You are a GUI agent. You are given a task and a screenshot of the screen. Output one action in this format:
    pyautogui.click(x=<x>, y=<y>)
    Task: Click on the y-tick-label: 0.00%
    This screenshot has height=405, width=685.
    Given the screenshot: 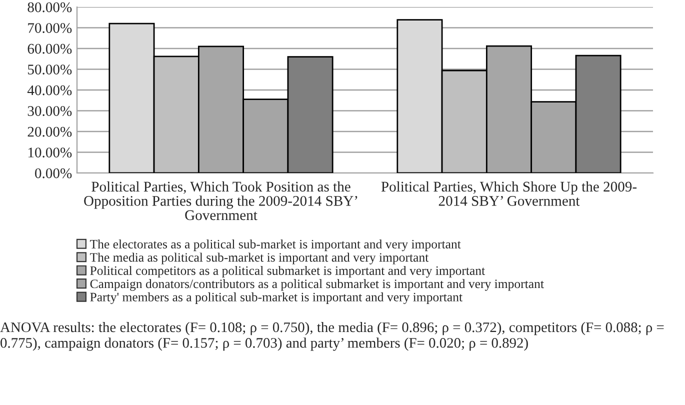 What is the action you would take?
    pyautogui.click(x=53, y=173)
    